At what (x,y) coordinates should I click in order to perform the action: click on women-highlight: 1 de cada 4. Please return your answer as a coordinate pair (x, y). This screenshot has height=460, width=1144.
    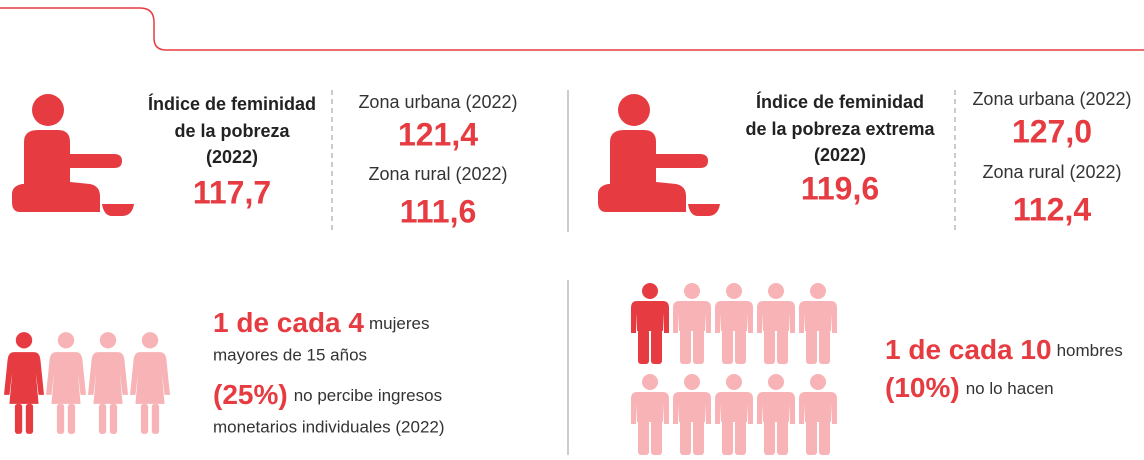
    Looking at the image, I should click on (288, 322).